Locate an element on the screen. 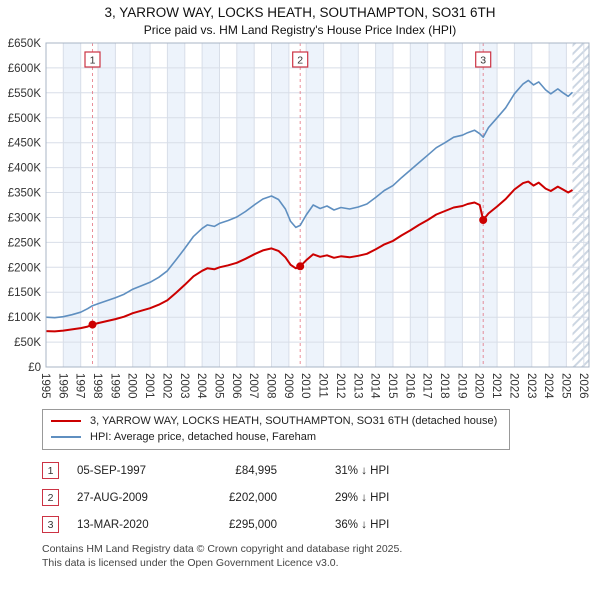  svg-text: 2004 is located at coordinates (201, 386).